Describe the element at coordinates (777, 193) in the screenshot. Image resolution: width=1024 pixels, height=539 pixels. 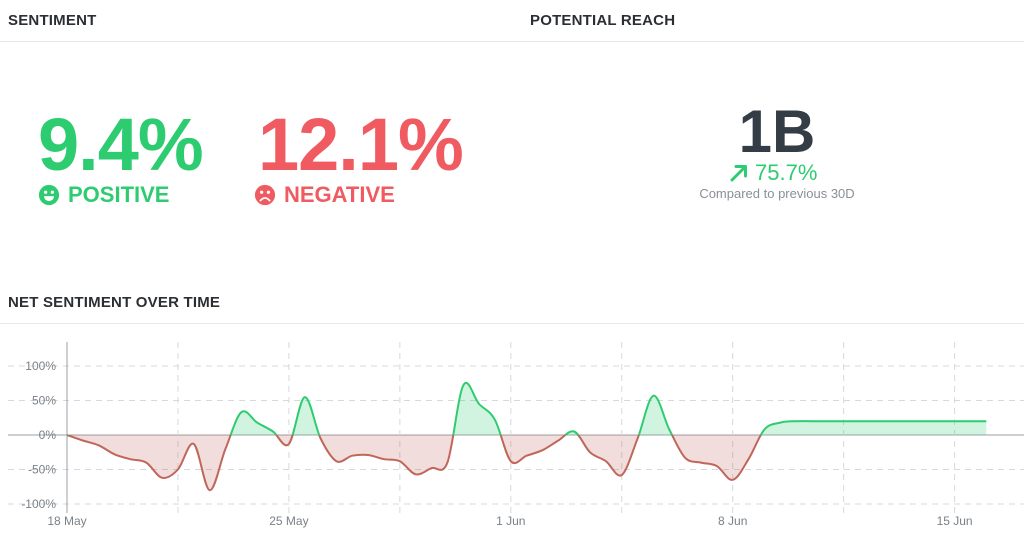
I see `reach-comparison-text: Compared to previous 30D` at that location.